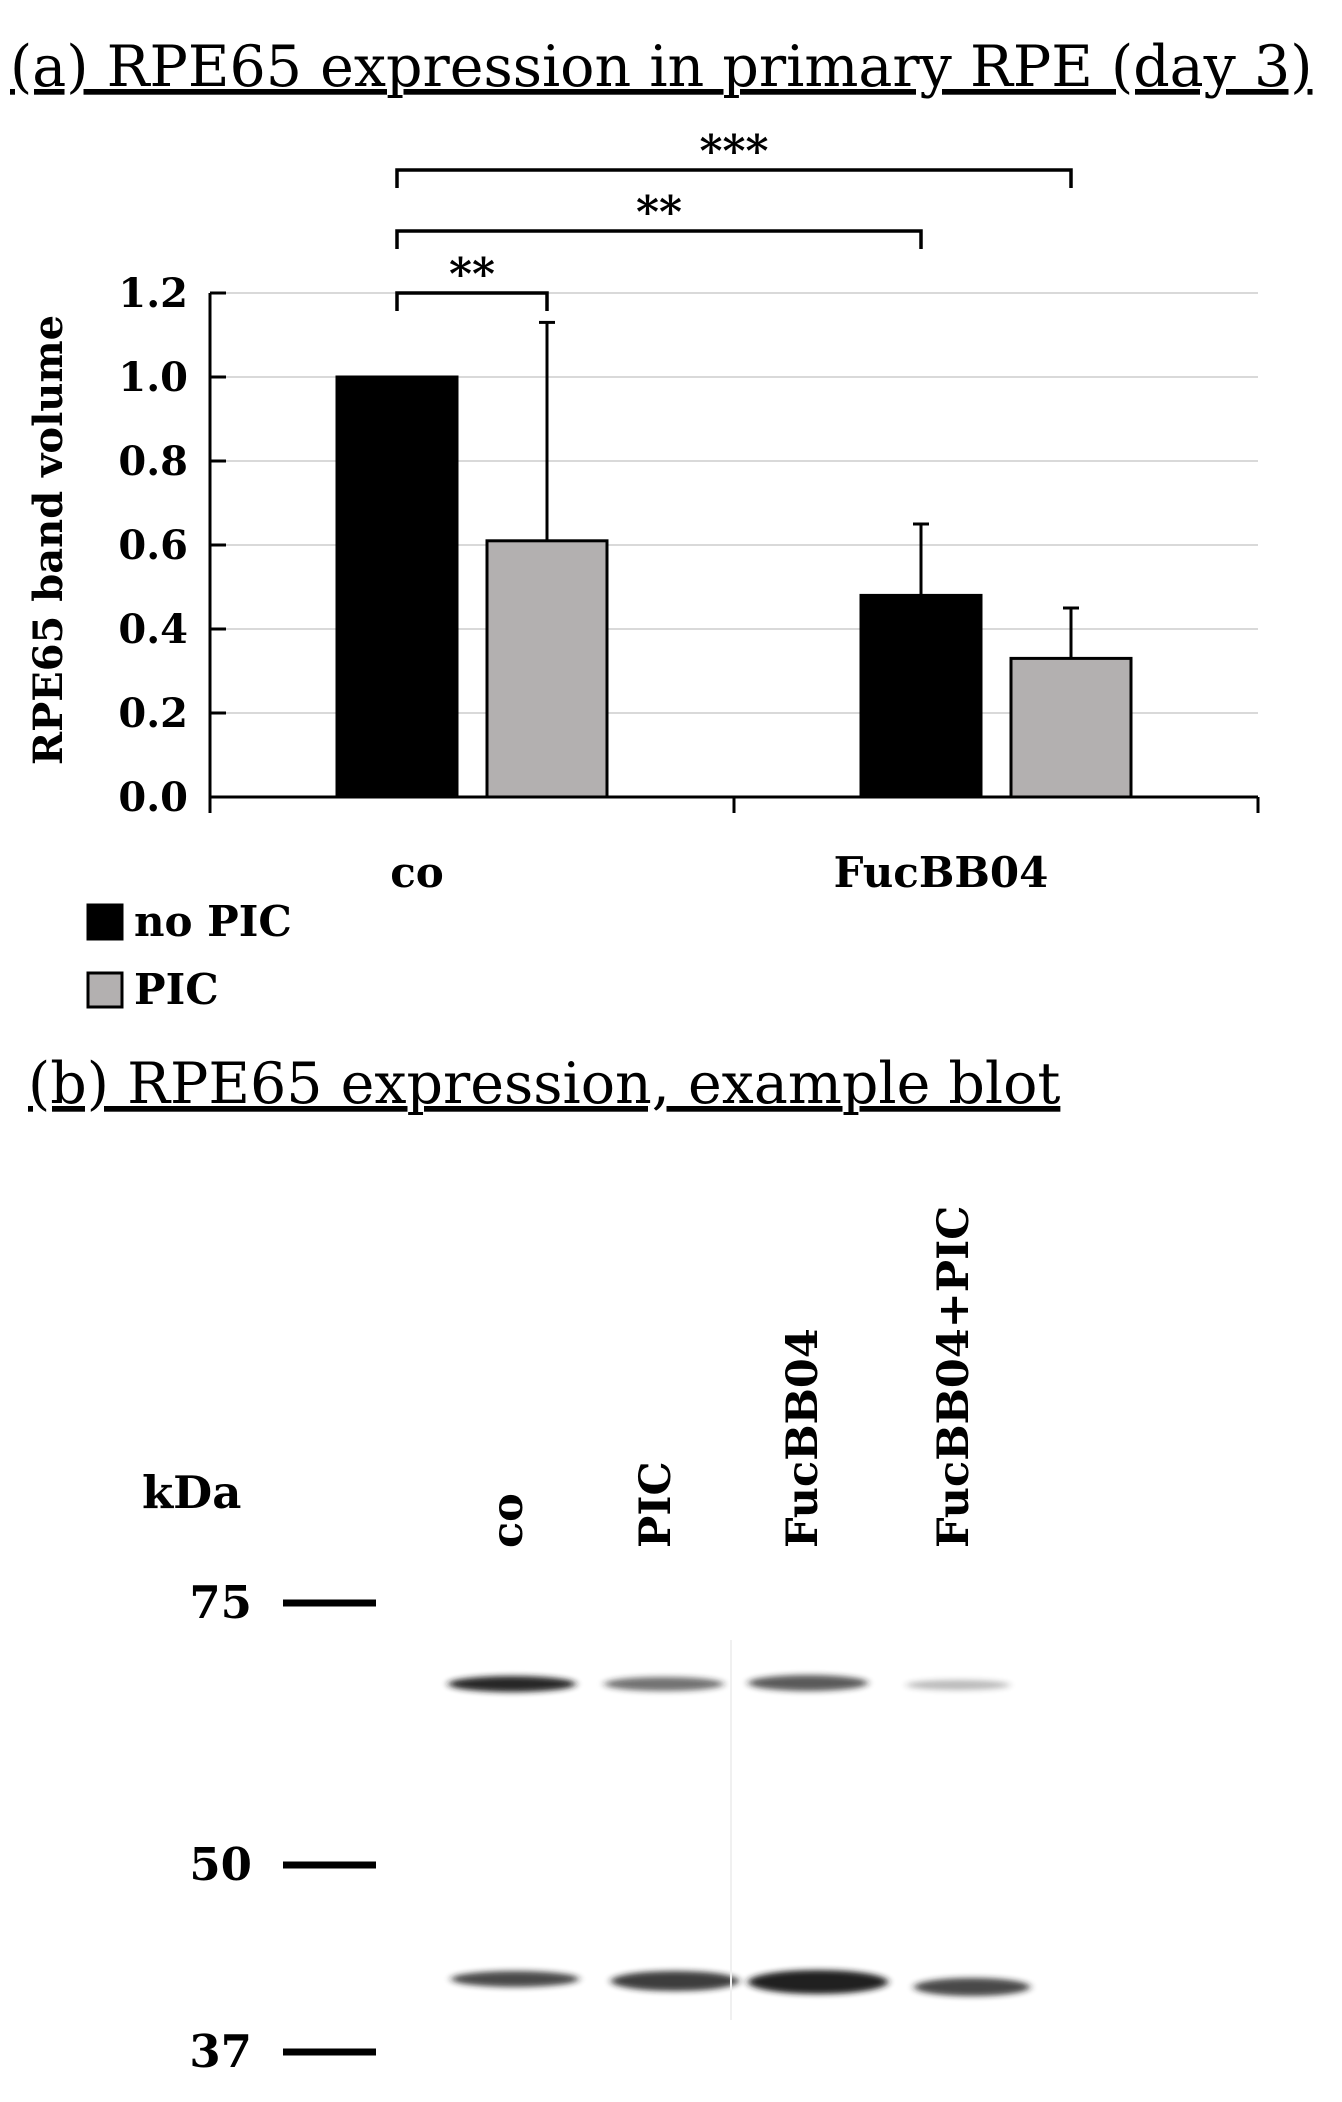 This screenshot has width=1342, height=2102. I want to click on y-tick-label: 1.2, so click(153, 293).